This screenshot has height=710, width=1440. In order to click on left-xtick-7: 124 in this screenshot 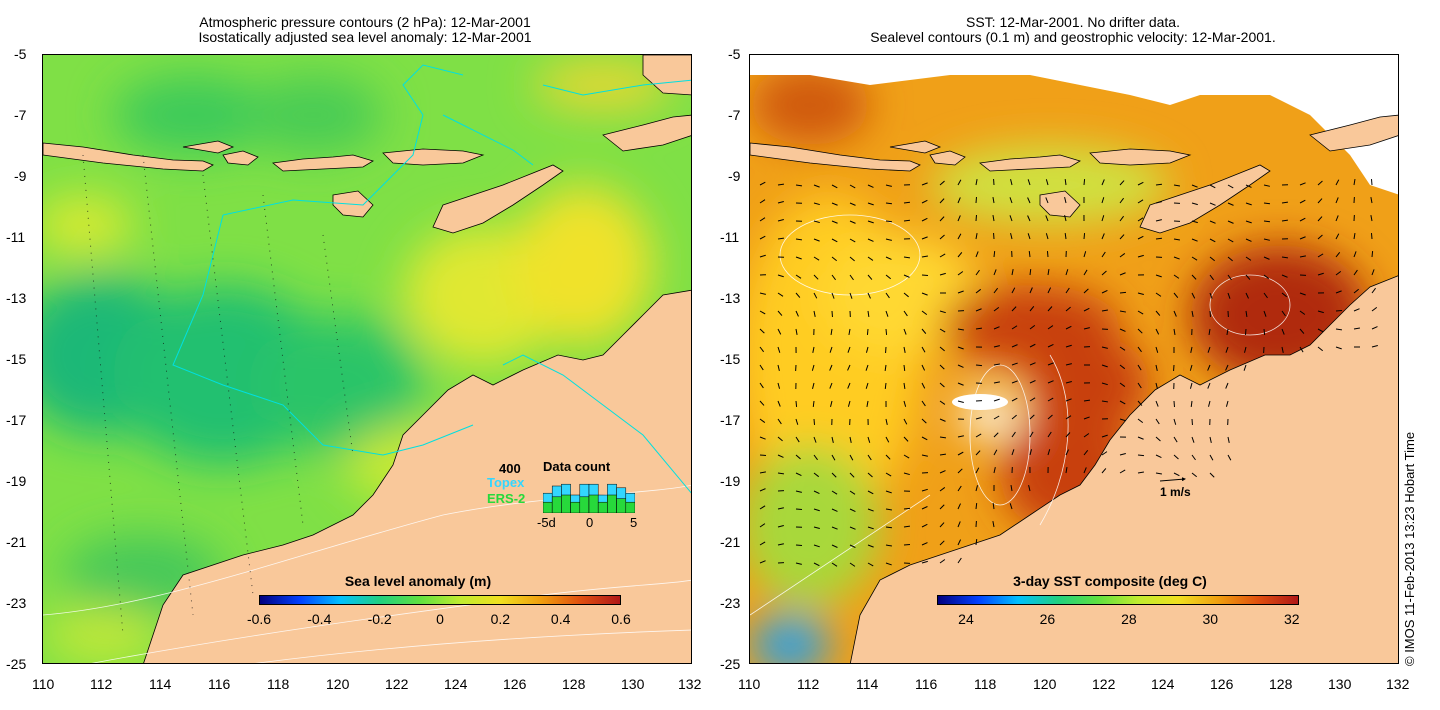, I will do `click(456, 684)`.